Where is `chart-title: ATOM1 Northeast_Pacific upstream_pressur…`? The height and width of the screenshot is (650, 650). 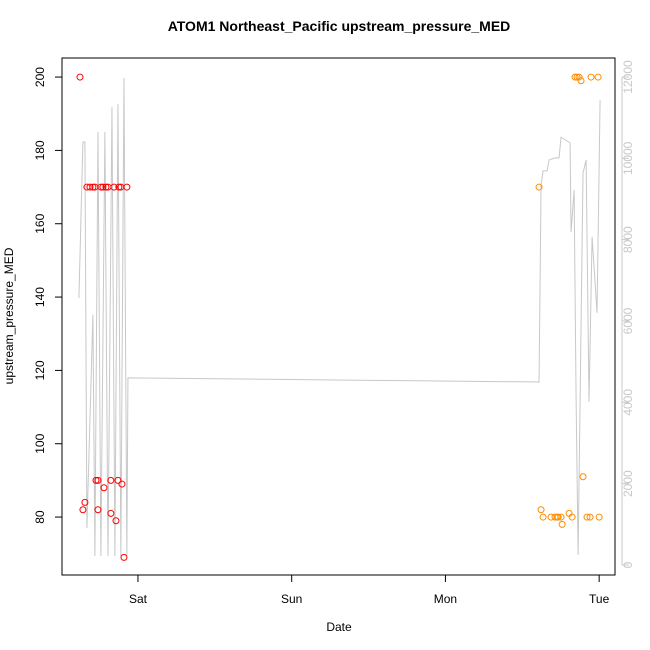 chart-title: ATOM1 Northeast_Pacific upstream_pressur… is located at coordinates (339, 26).